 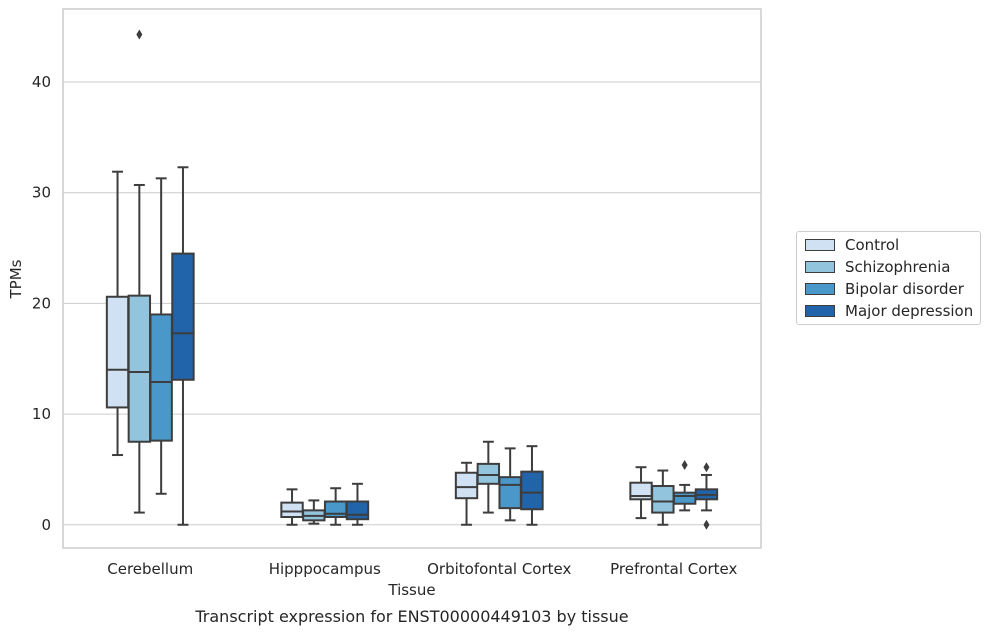 I want to click on y-tick-labels: 0 10 20 30 40, so click(x=41, y=303).